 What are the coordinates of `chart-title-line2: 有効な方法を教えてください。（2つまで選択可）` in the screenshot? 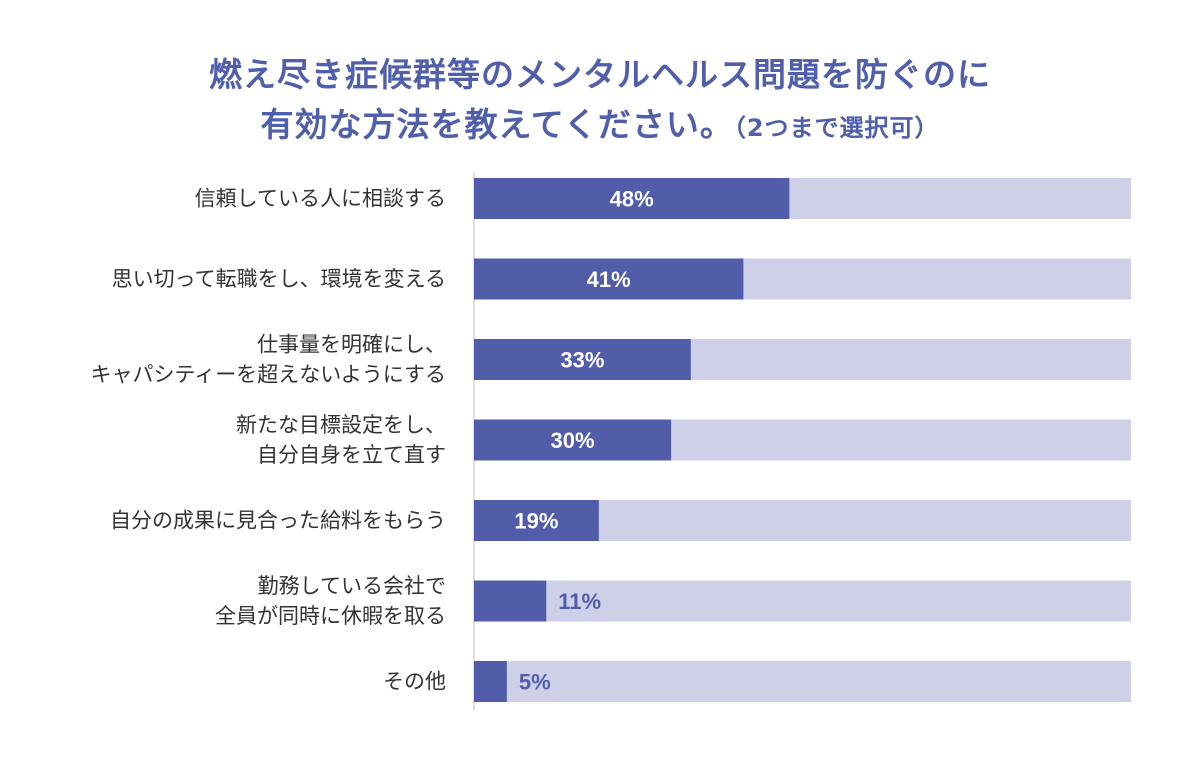 It's located at (600, 126).